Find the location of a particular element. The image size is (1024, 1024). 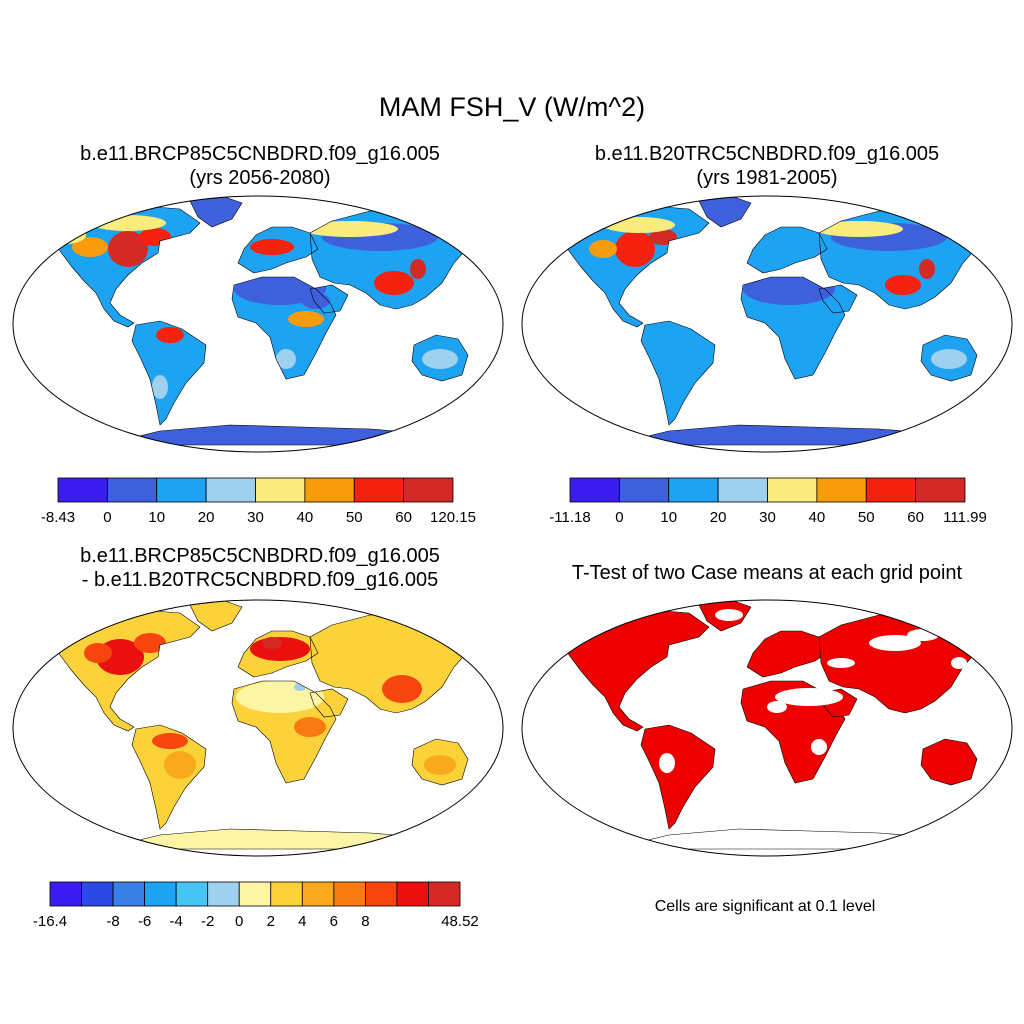

coastline-australia is located at coordinates (440, 358).